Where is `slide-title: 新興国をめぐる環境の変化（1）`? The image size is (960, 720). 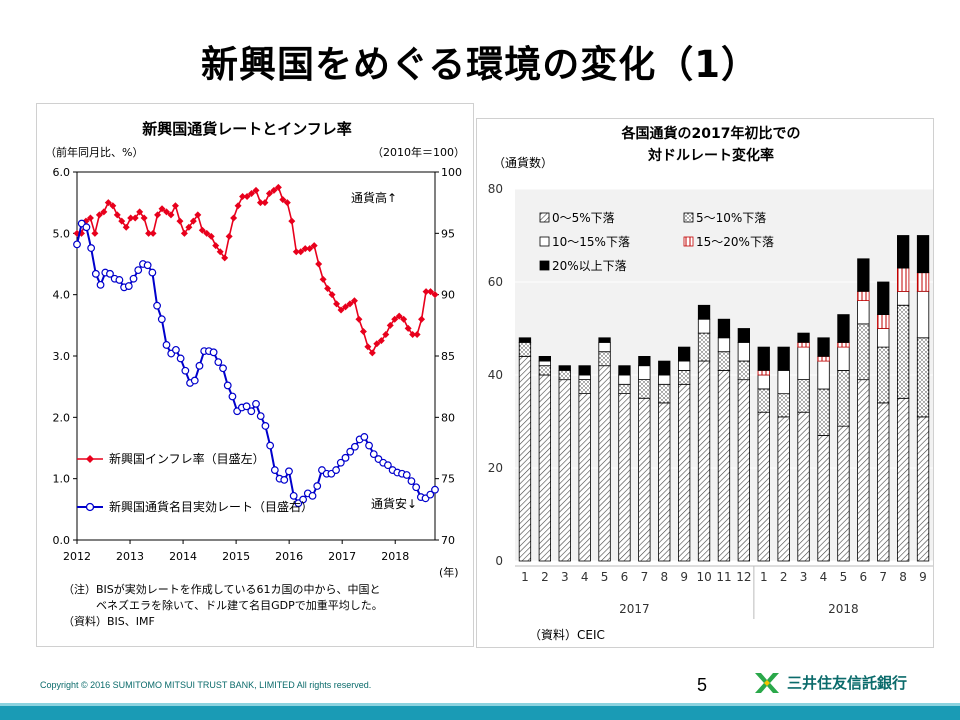 slide-title: 新興国をめぐる環境の変化（1） is located at coordinates (479, 64).